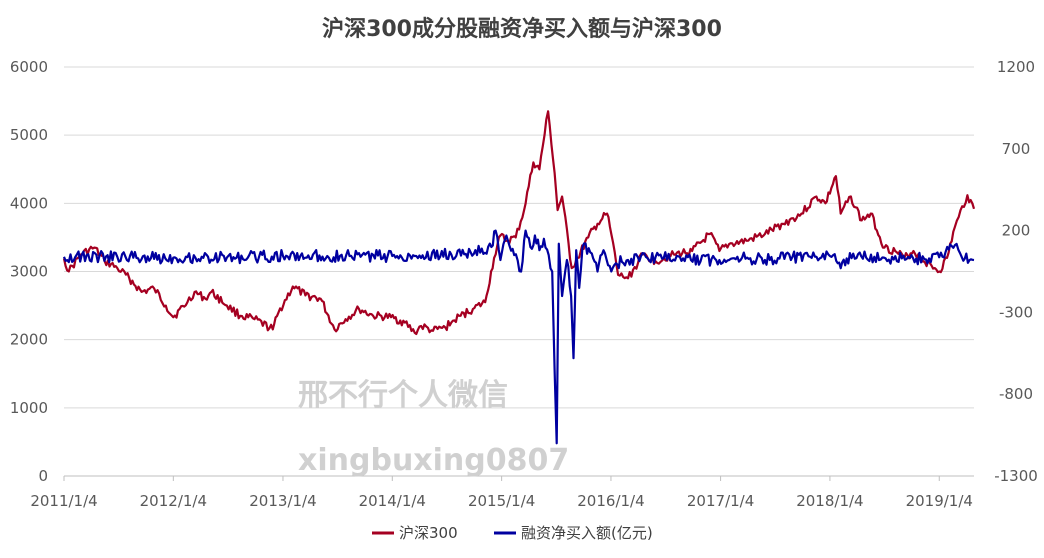 The height and width of the screenshot is (558, 1044). What do you see at coordinates (522, 29) in the screenshot?
I see `chart-title: 沪深300成分股融资净买入额与沪深300` at bounding box center [522, 29].